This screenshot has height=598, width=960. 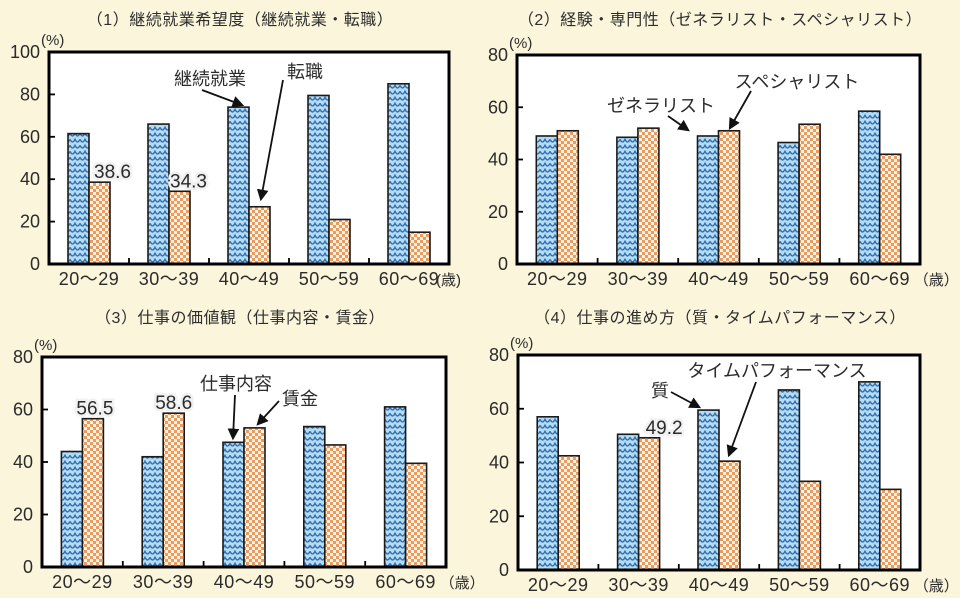 I want to click on series-annotation-label: 賃金, so click(x=300, y=399).